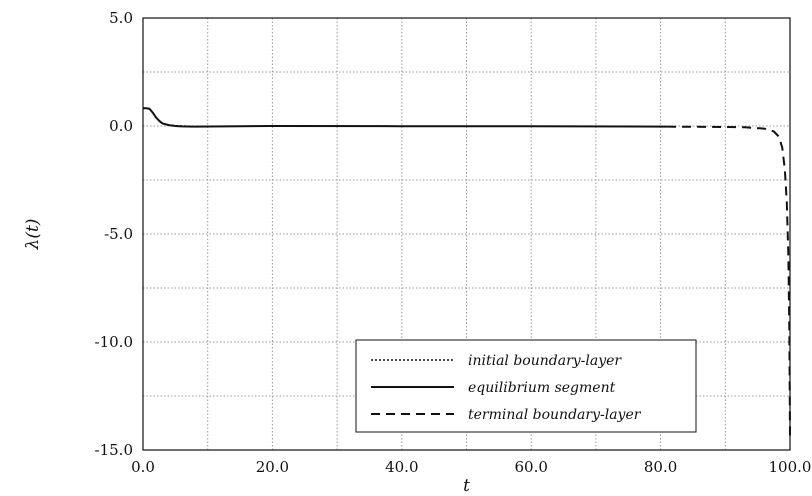 The image size is (812, 496). I want to click on y-tick-label: -5.0, so click(118, 234).